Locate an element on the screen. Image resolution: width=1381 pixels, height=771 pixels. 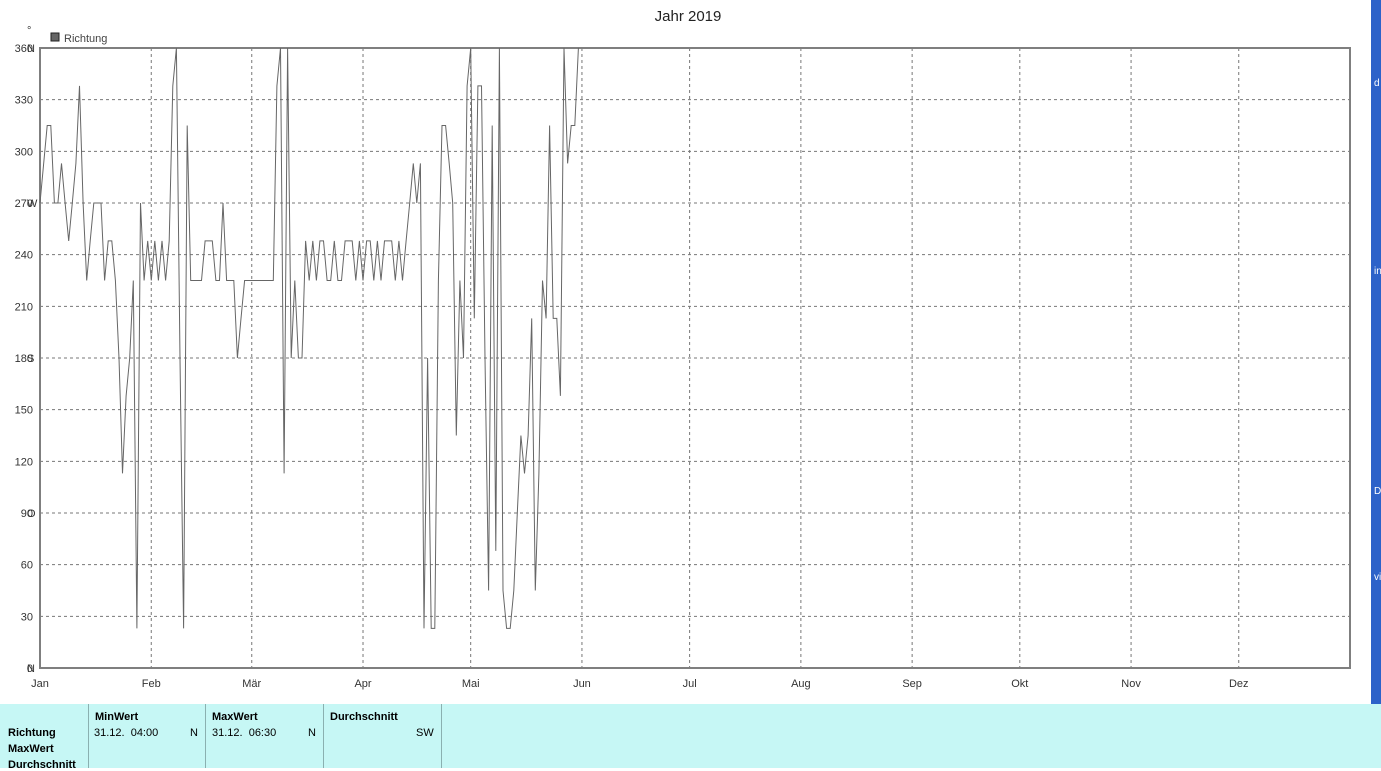
x-tick-label: Okt is located at coordinates (1019, 684).